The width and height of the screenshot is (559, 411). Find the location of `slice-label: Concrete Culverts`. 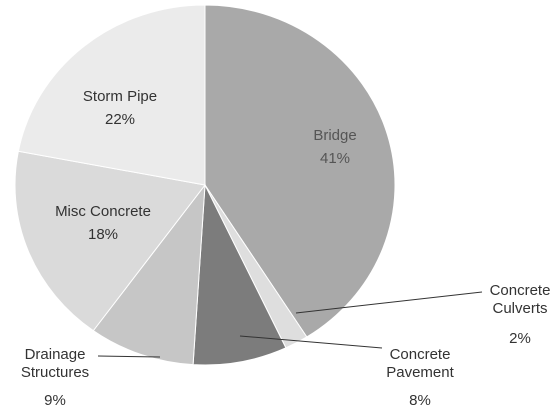

slice-label: Concrete Culverts is located at coordinates (520, 299).